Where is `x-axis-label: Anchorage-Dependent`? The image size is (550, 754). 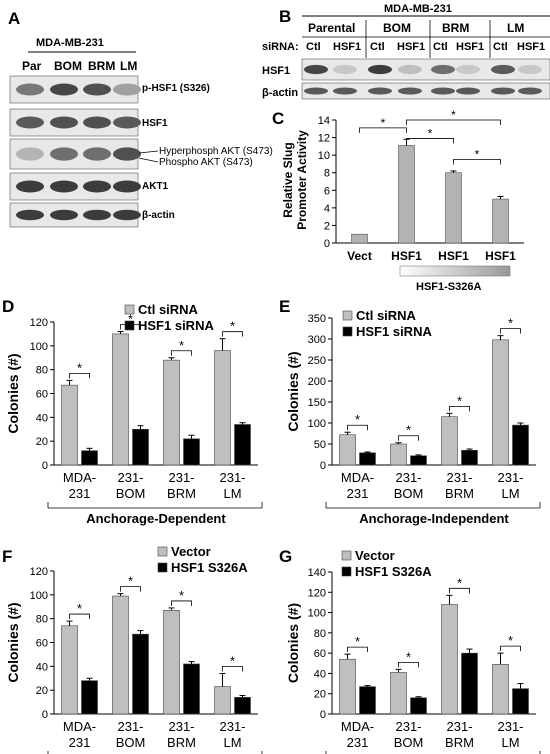
x-axis-label: Anchorage-Dependent is located at coordinates (156, 518).